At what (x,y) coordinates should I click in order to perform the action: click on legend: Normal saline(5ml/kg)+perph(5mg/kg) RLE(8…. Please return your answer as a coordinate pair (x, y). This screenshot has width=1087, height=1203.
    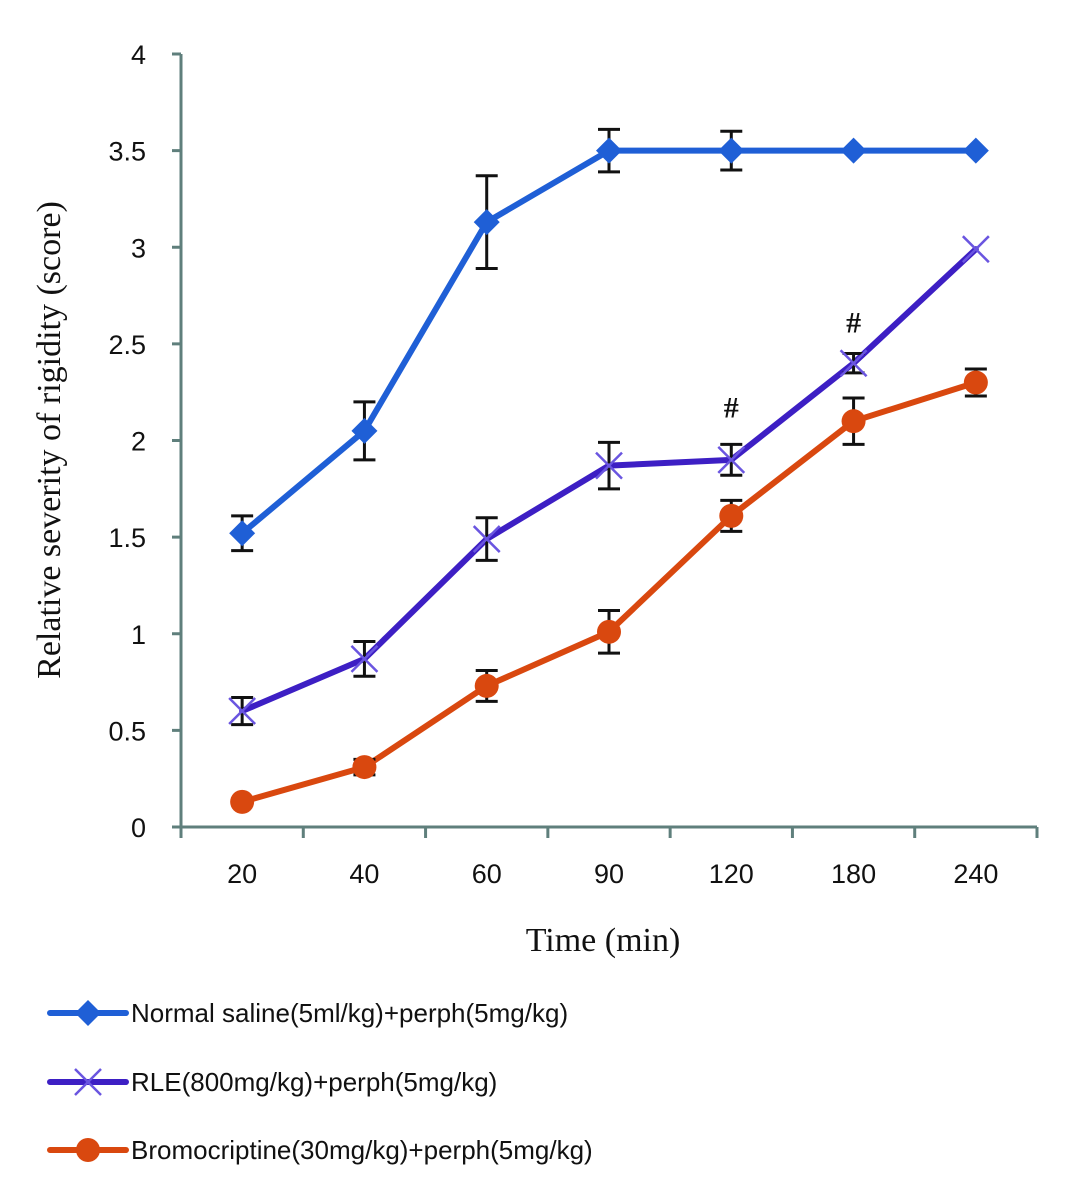
    Looking at the image, I should click on (320, 1081).